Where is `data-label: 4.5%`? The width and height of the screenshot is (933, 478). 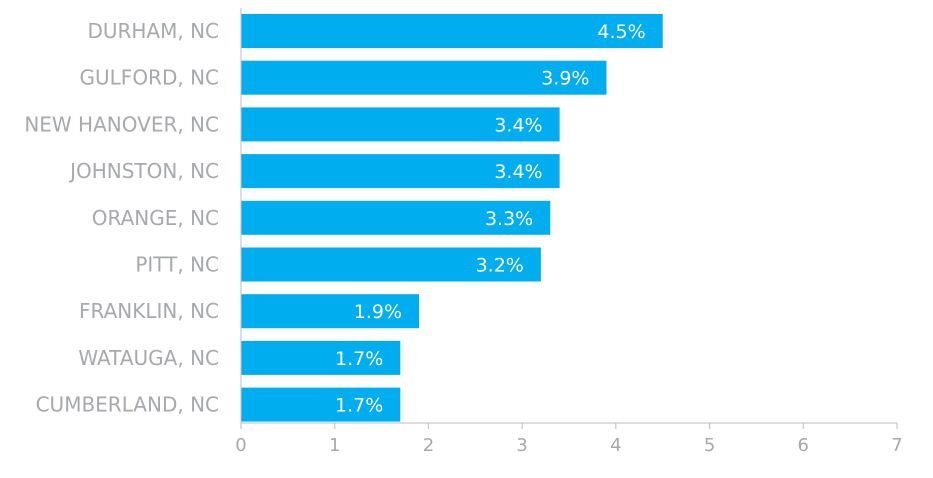
data-label: 4.5% is located at coordinates (621, 32).